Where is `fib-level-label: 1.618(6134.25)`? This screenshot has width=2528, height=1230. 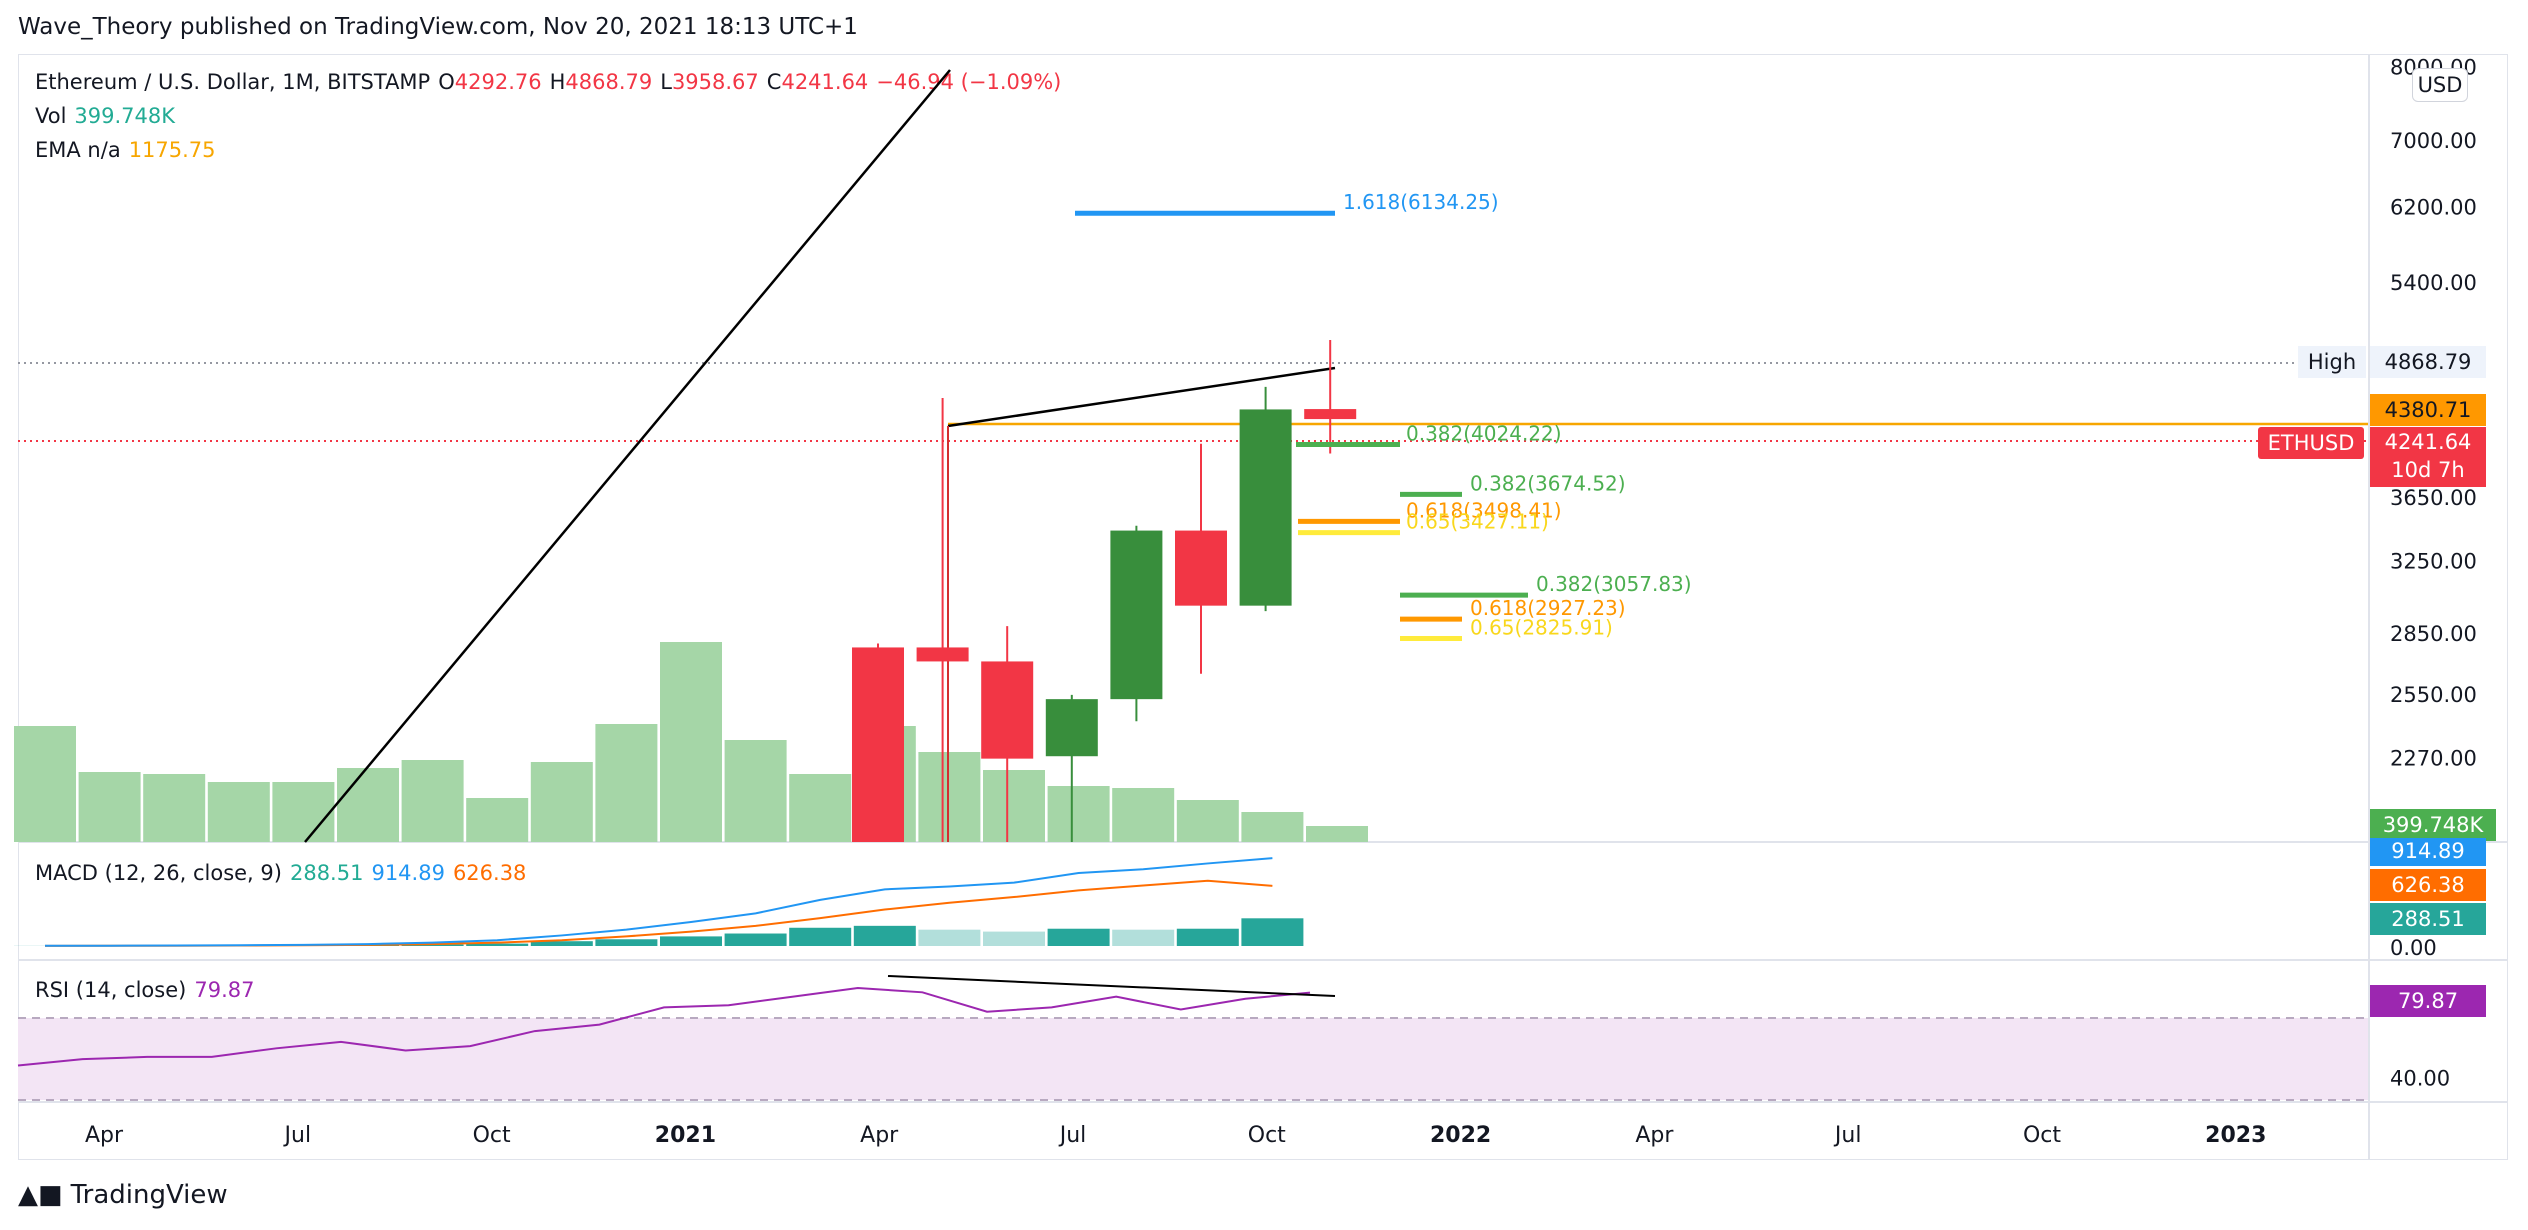 fib-level-label: 1.618(6134.25) is located at coordinates (1421, 202).